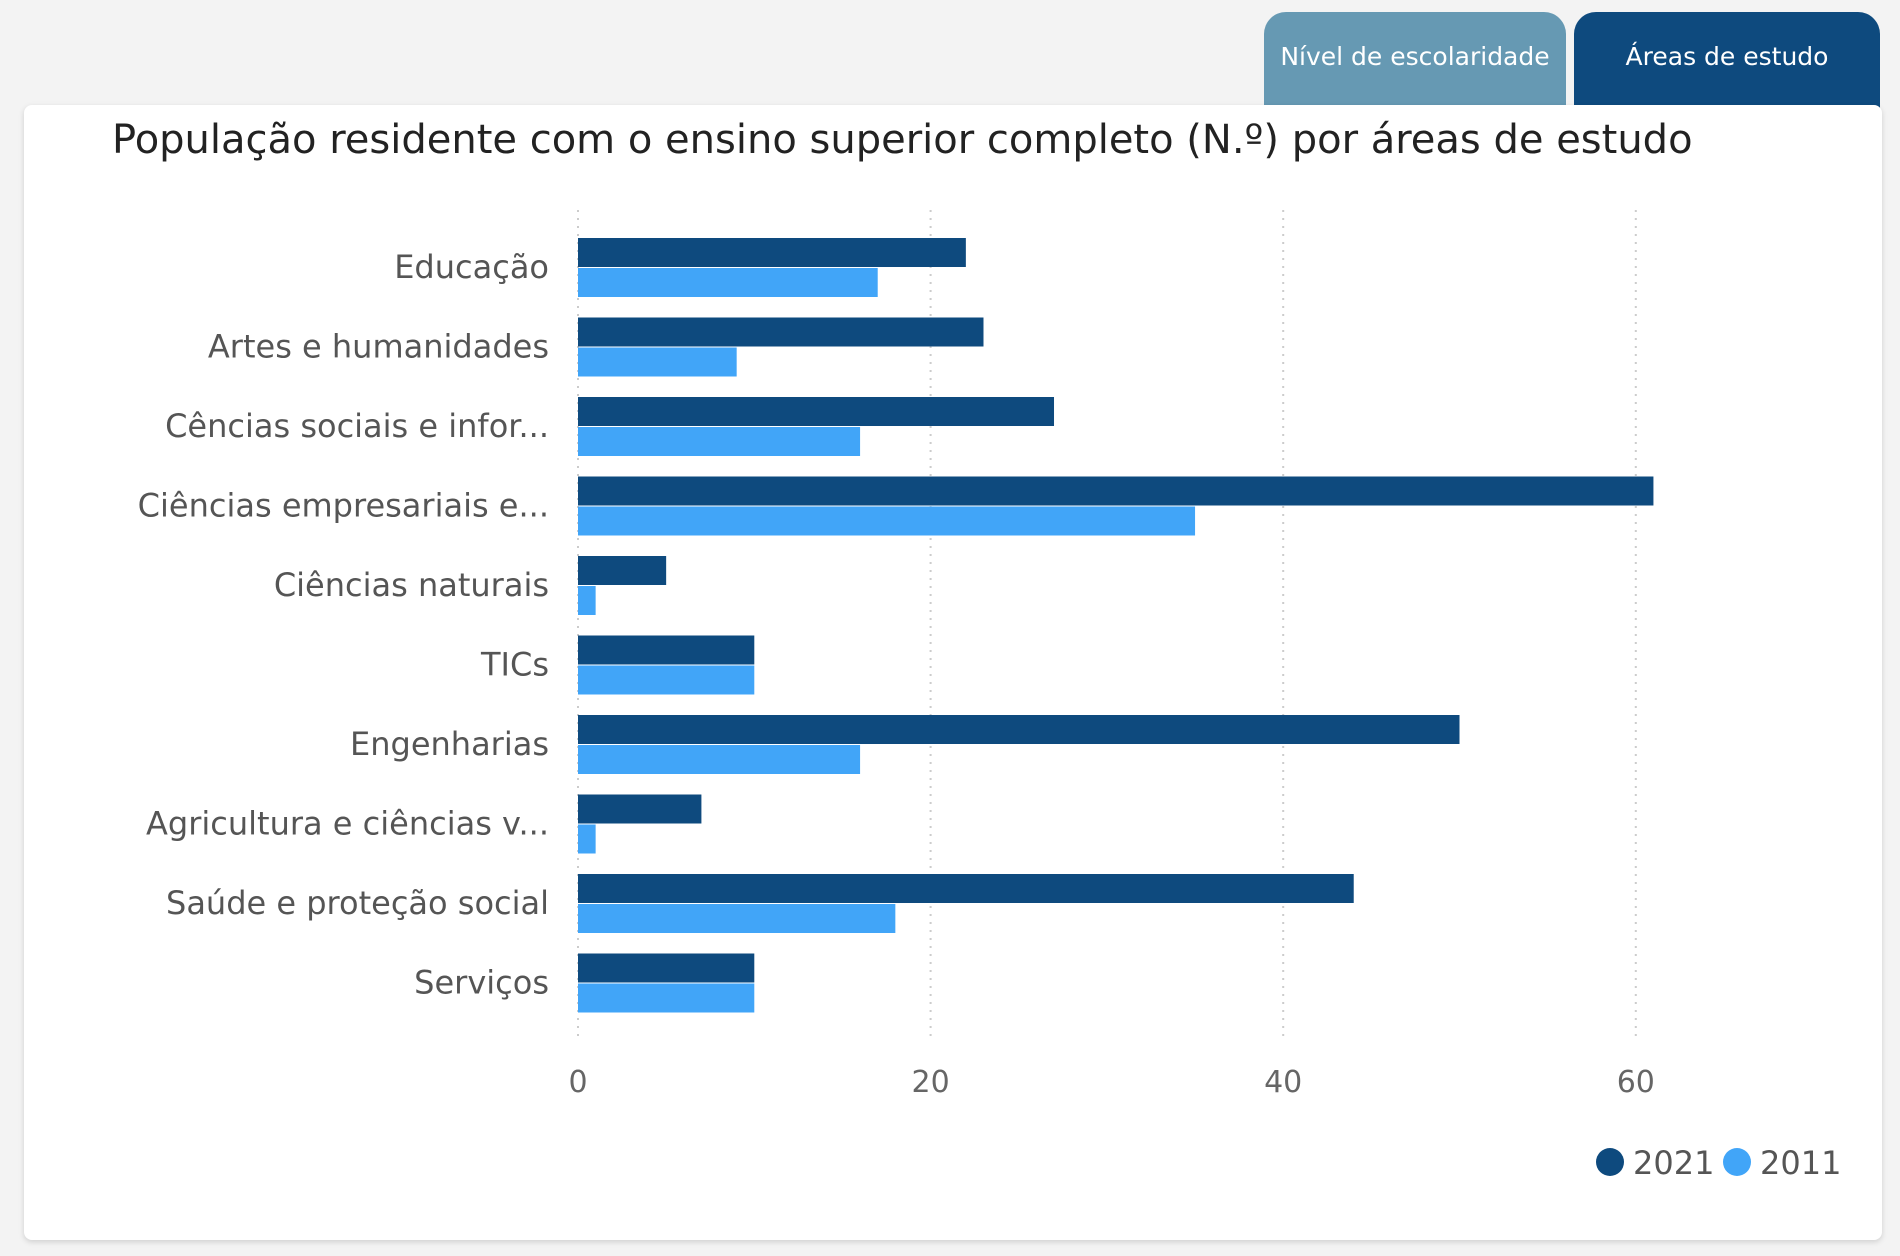 The image size is (1900, 1256). What do you see at coordinates (1610, 1162) in the screenshot?
I see `legend-marker-2021` at bounding box center [1610, 1162].